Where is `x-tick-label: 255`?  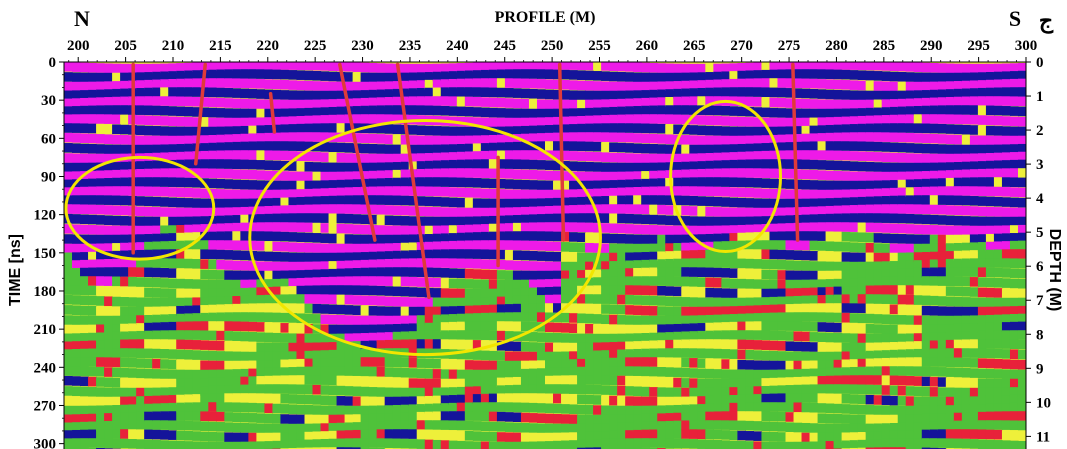
x-tick-label: 255 is located at coordinates (599, 46).